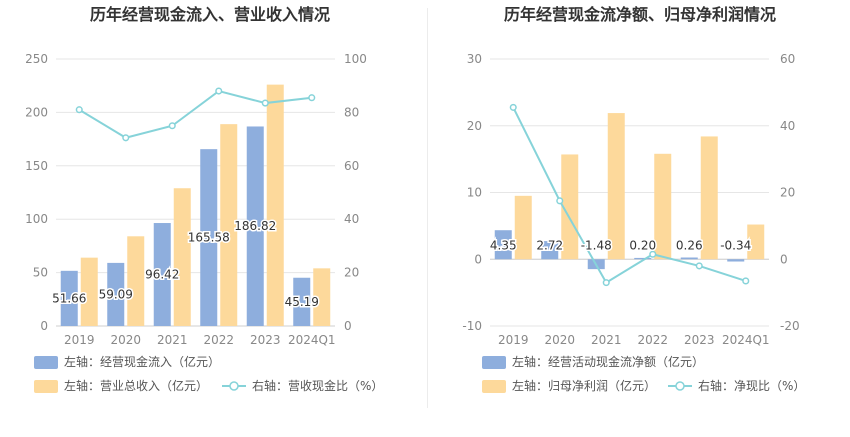 The width and height of the screenshot is (850, 437). I want to click on data-label: -1.48, so click(596, 245).